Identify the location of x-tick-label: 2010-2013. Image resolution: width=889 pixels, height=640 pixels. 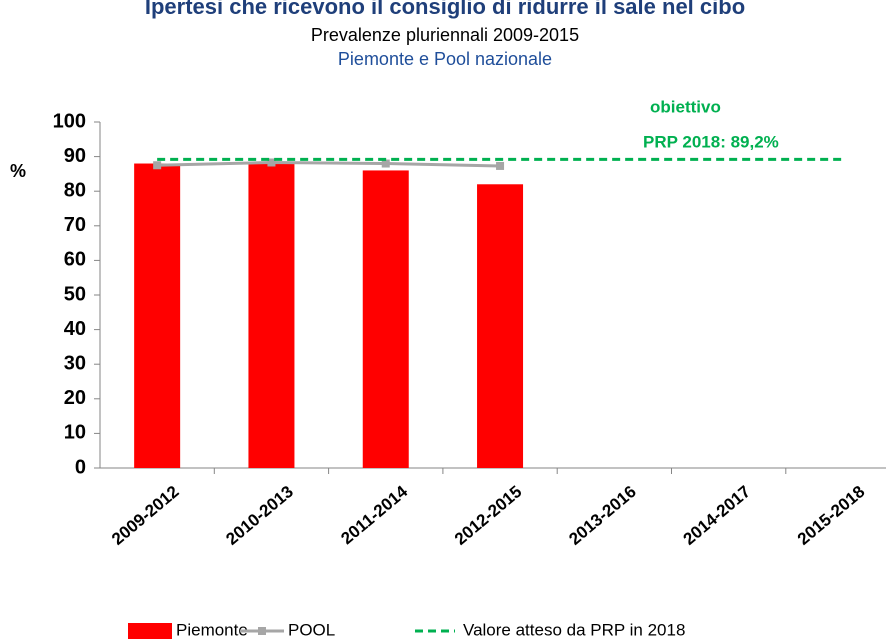
(259, 515).